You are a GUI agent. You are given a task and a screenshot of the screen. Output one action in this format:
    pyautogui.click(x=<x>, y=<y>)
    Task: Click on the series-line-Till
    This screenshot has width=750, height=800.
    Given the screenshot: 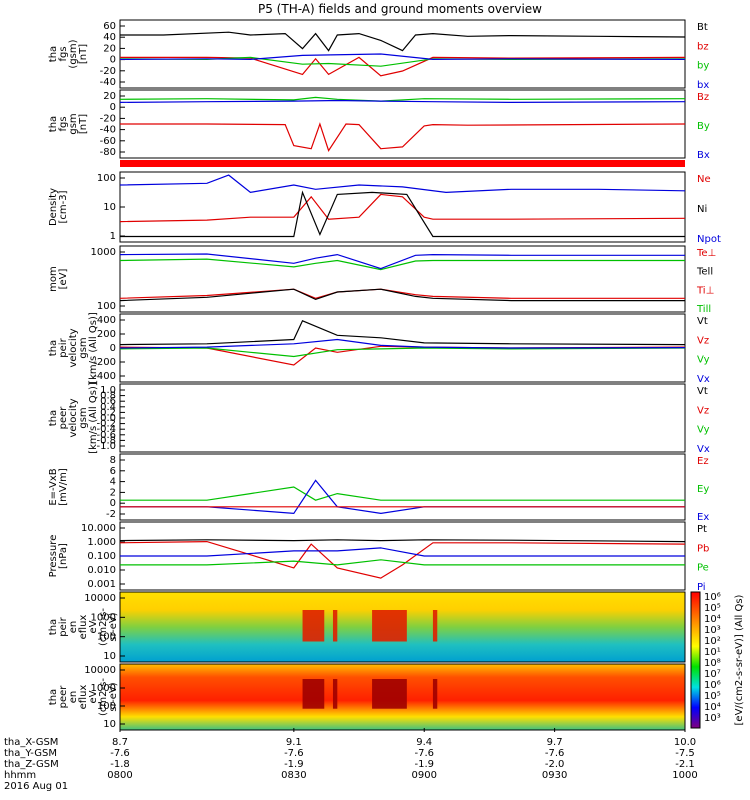 What is the action you would take?
    pyautogui.click(x=402, y=264)
    